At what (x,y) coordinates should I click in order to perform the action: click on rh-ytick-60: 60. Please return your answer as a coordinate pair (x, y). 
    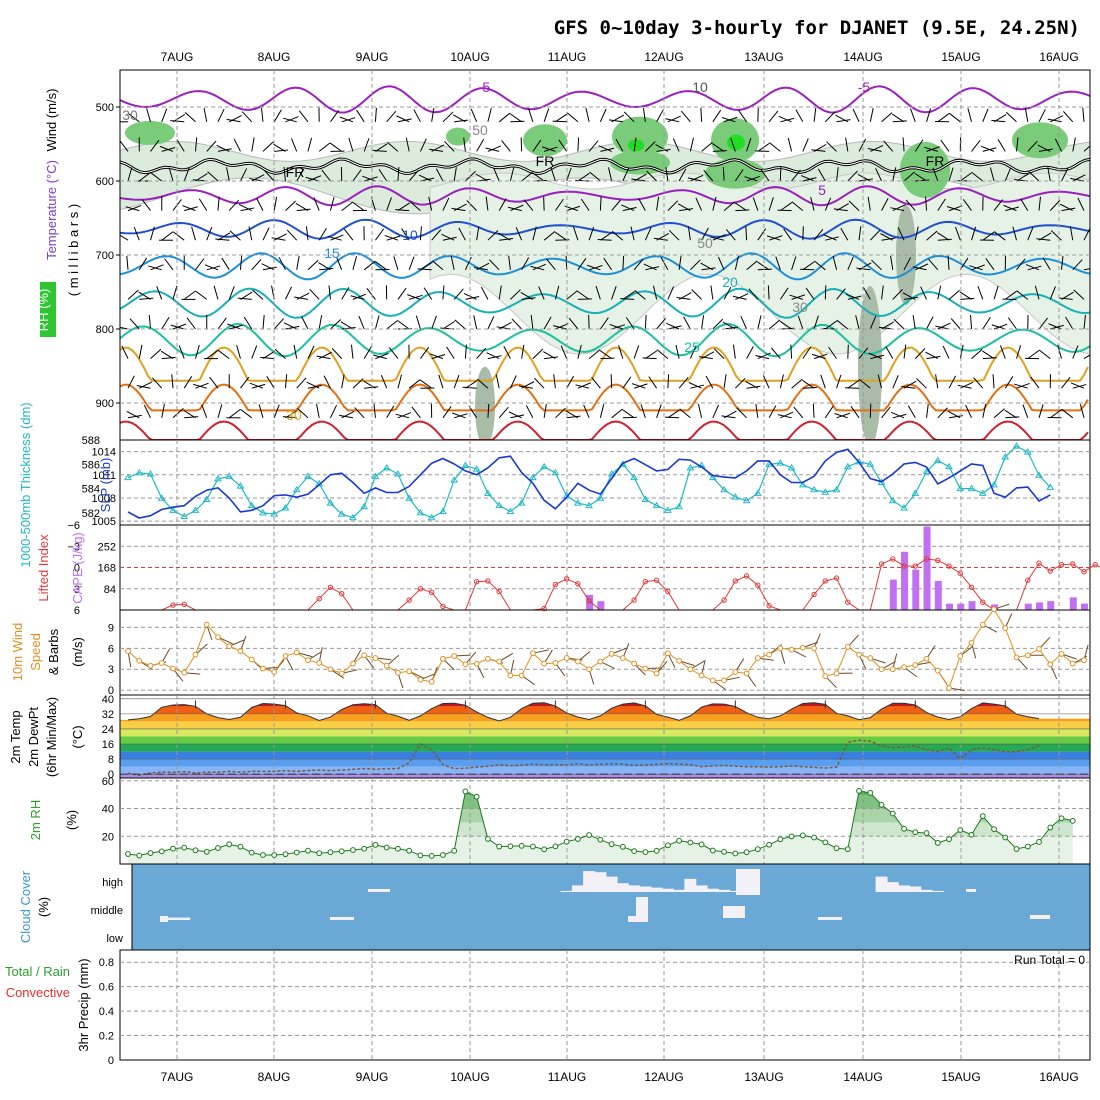
    Looking at the image, I should click on (108, 782).